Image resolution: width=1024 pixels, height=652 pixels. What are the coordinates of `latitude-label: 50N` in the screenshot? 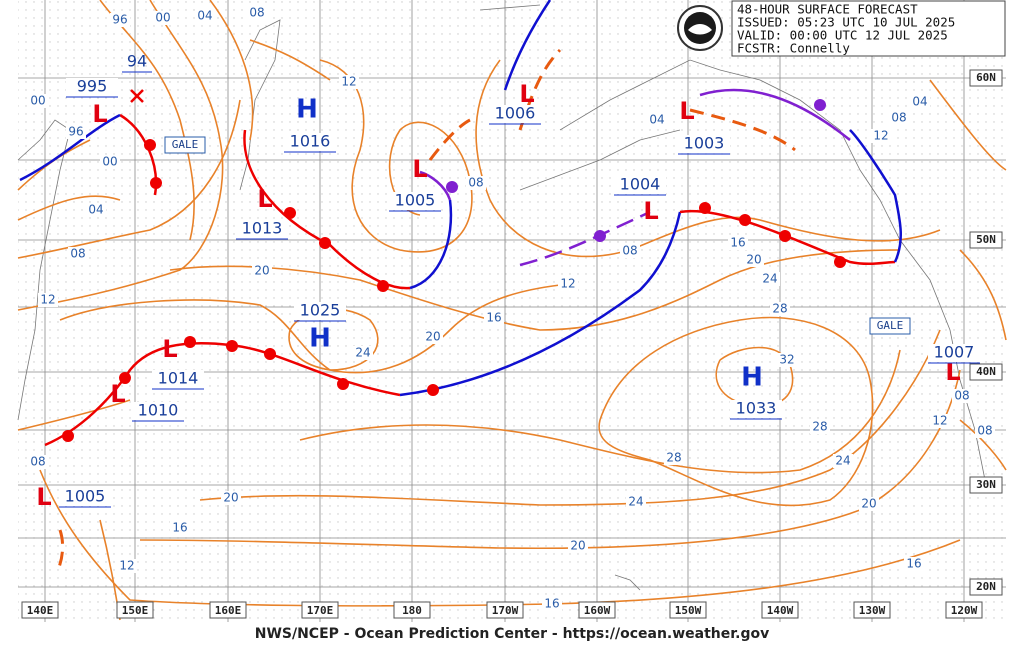 It's located at (986, 239).